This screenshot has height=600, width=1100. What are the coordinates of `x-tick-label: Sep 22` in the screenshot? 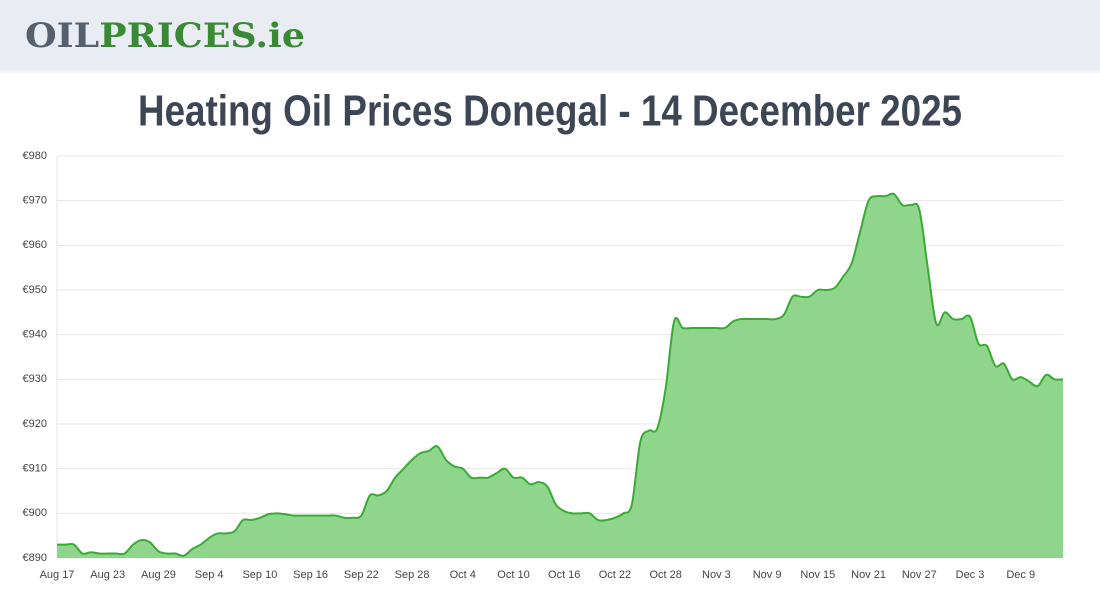 It's located at (361, 575).